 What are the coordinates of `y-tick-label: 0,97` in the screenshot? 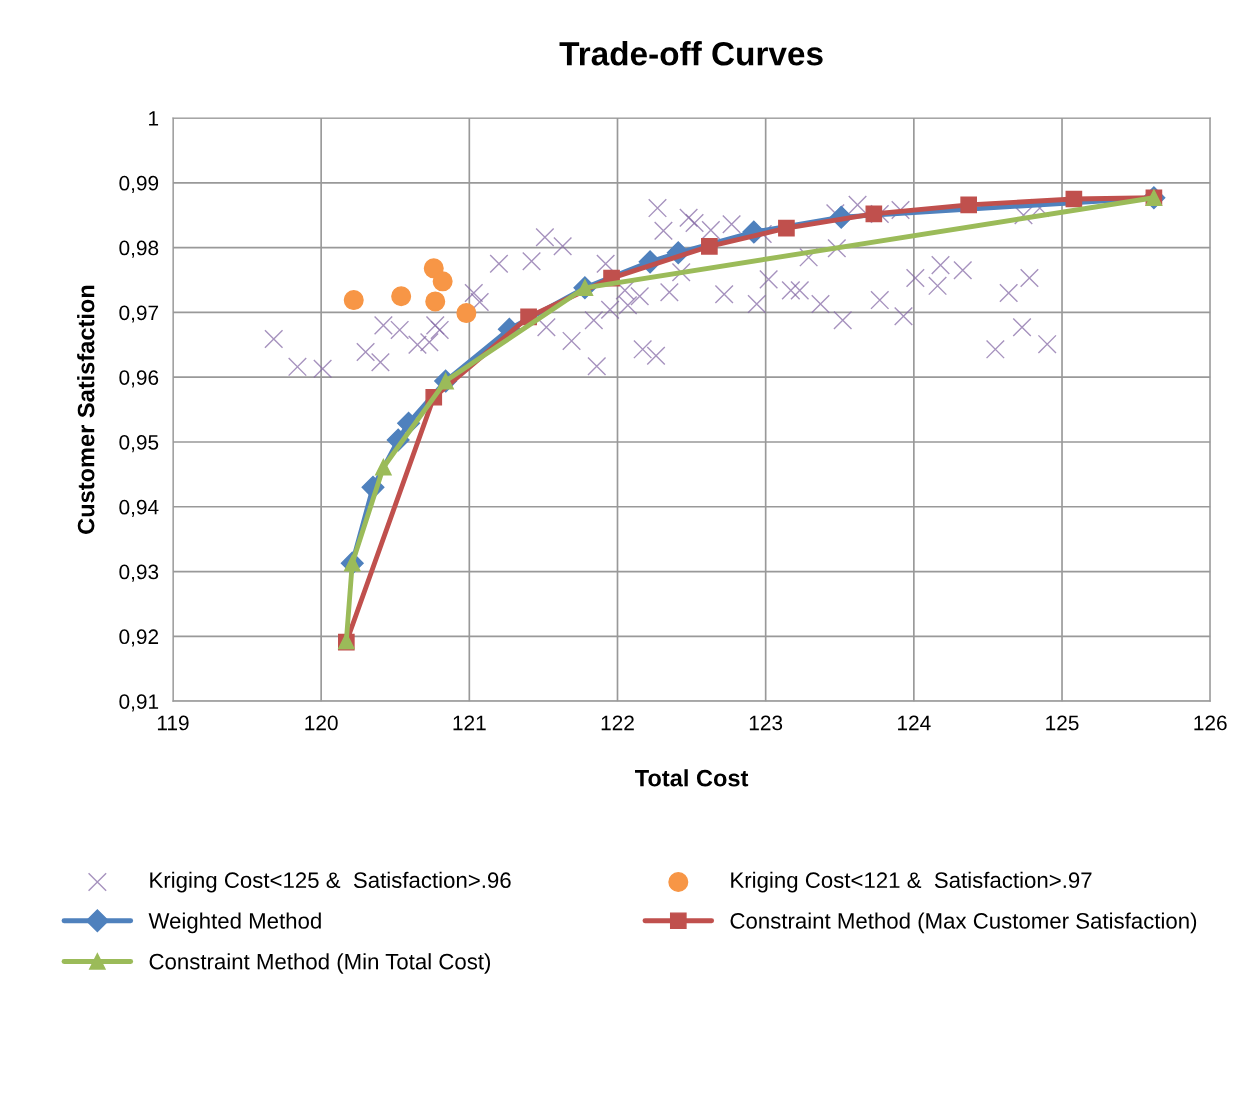 It's located at (139, 314).